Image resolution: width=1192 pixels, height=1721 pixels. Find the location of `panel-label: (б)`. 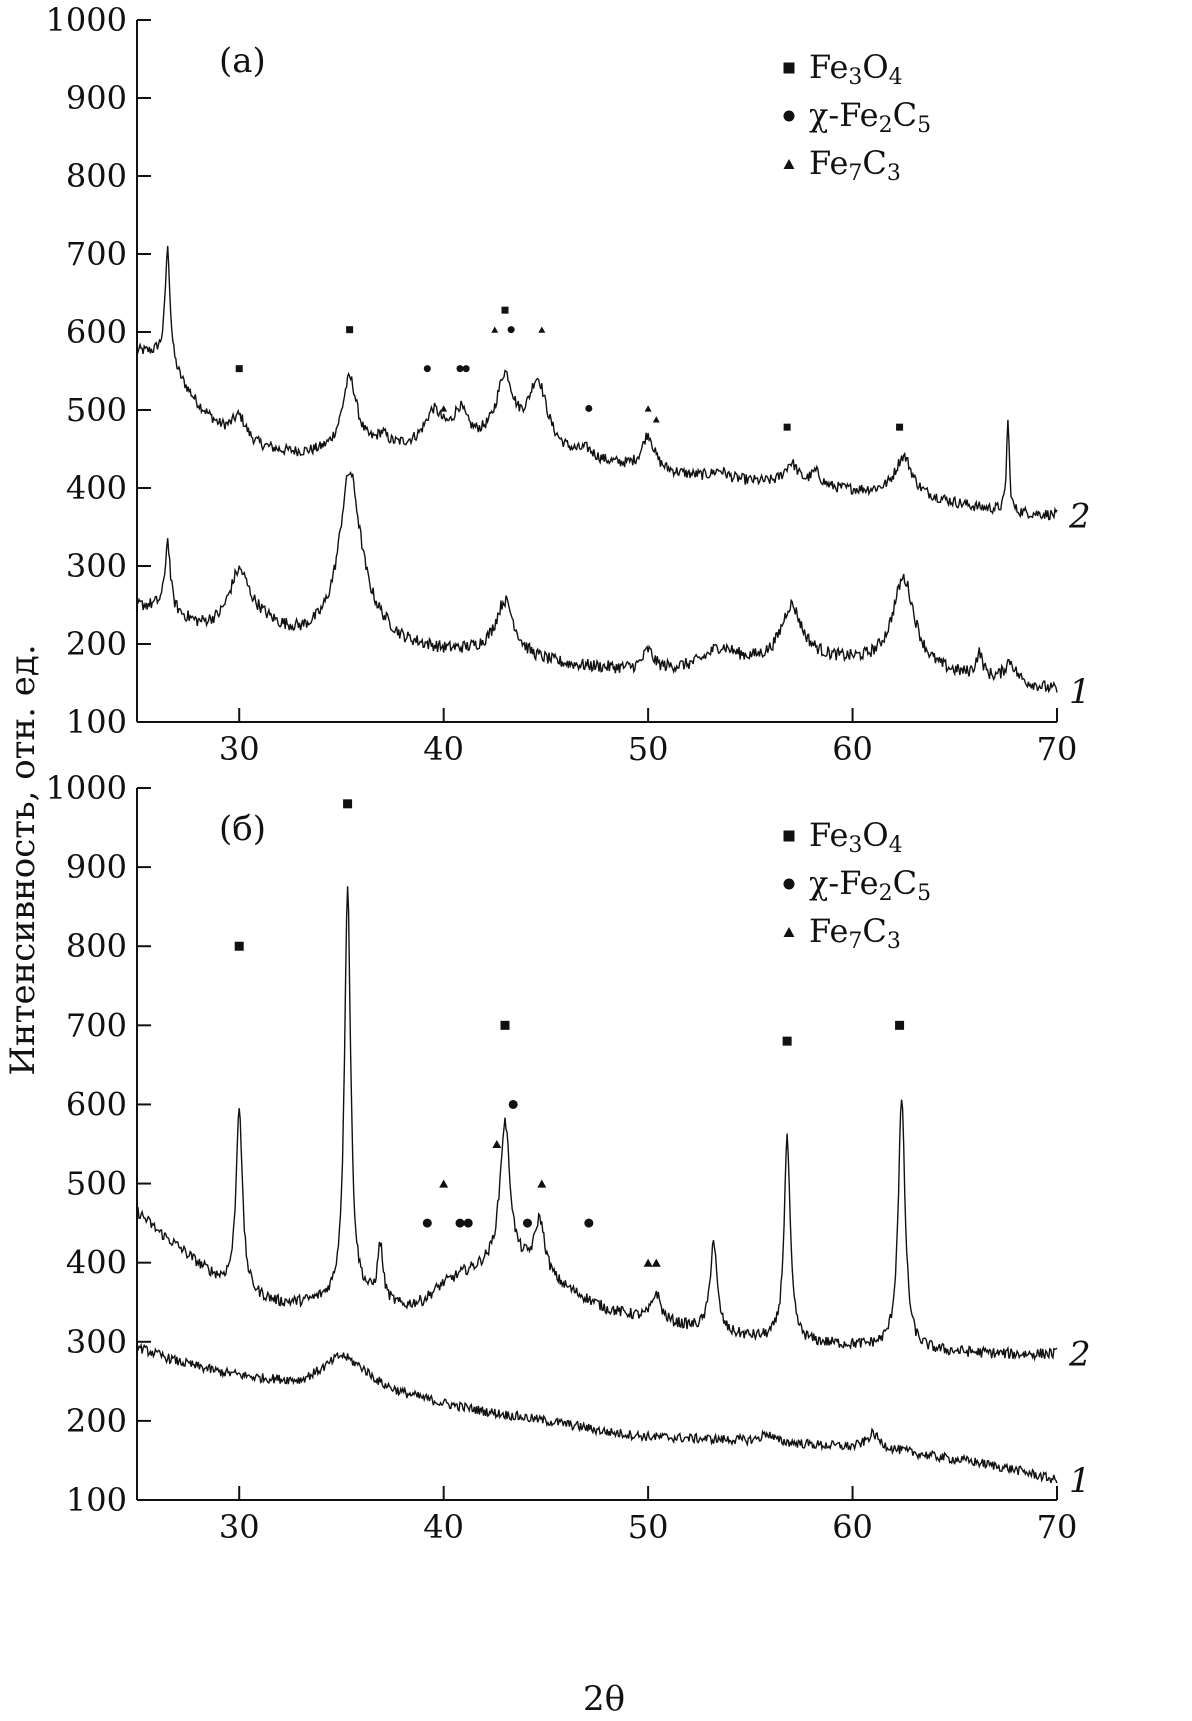

panel-label: (б) is located at coordinates (242, 829).